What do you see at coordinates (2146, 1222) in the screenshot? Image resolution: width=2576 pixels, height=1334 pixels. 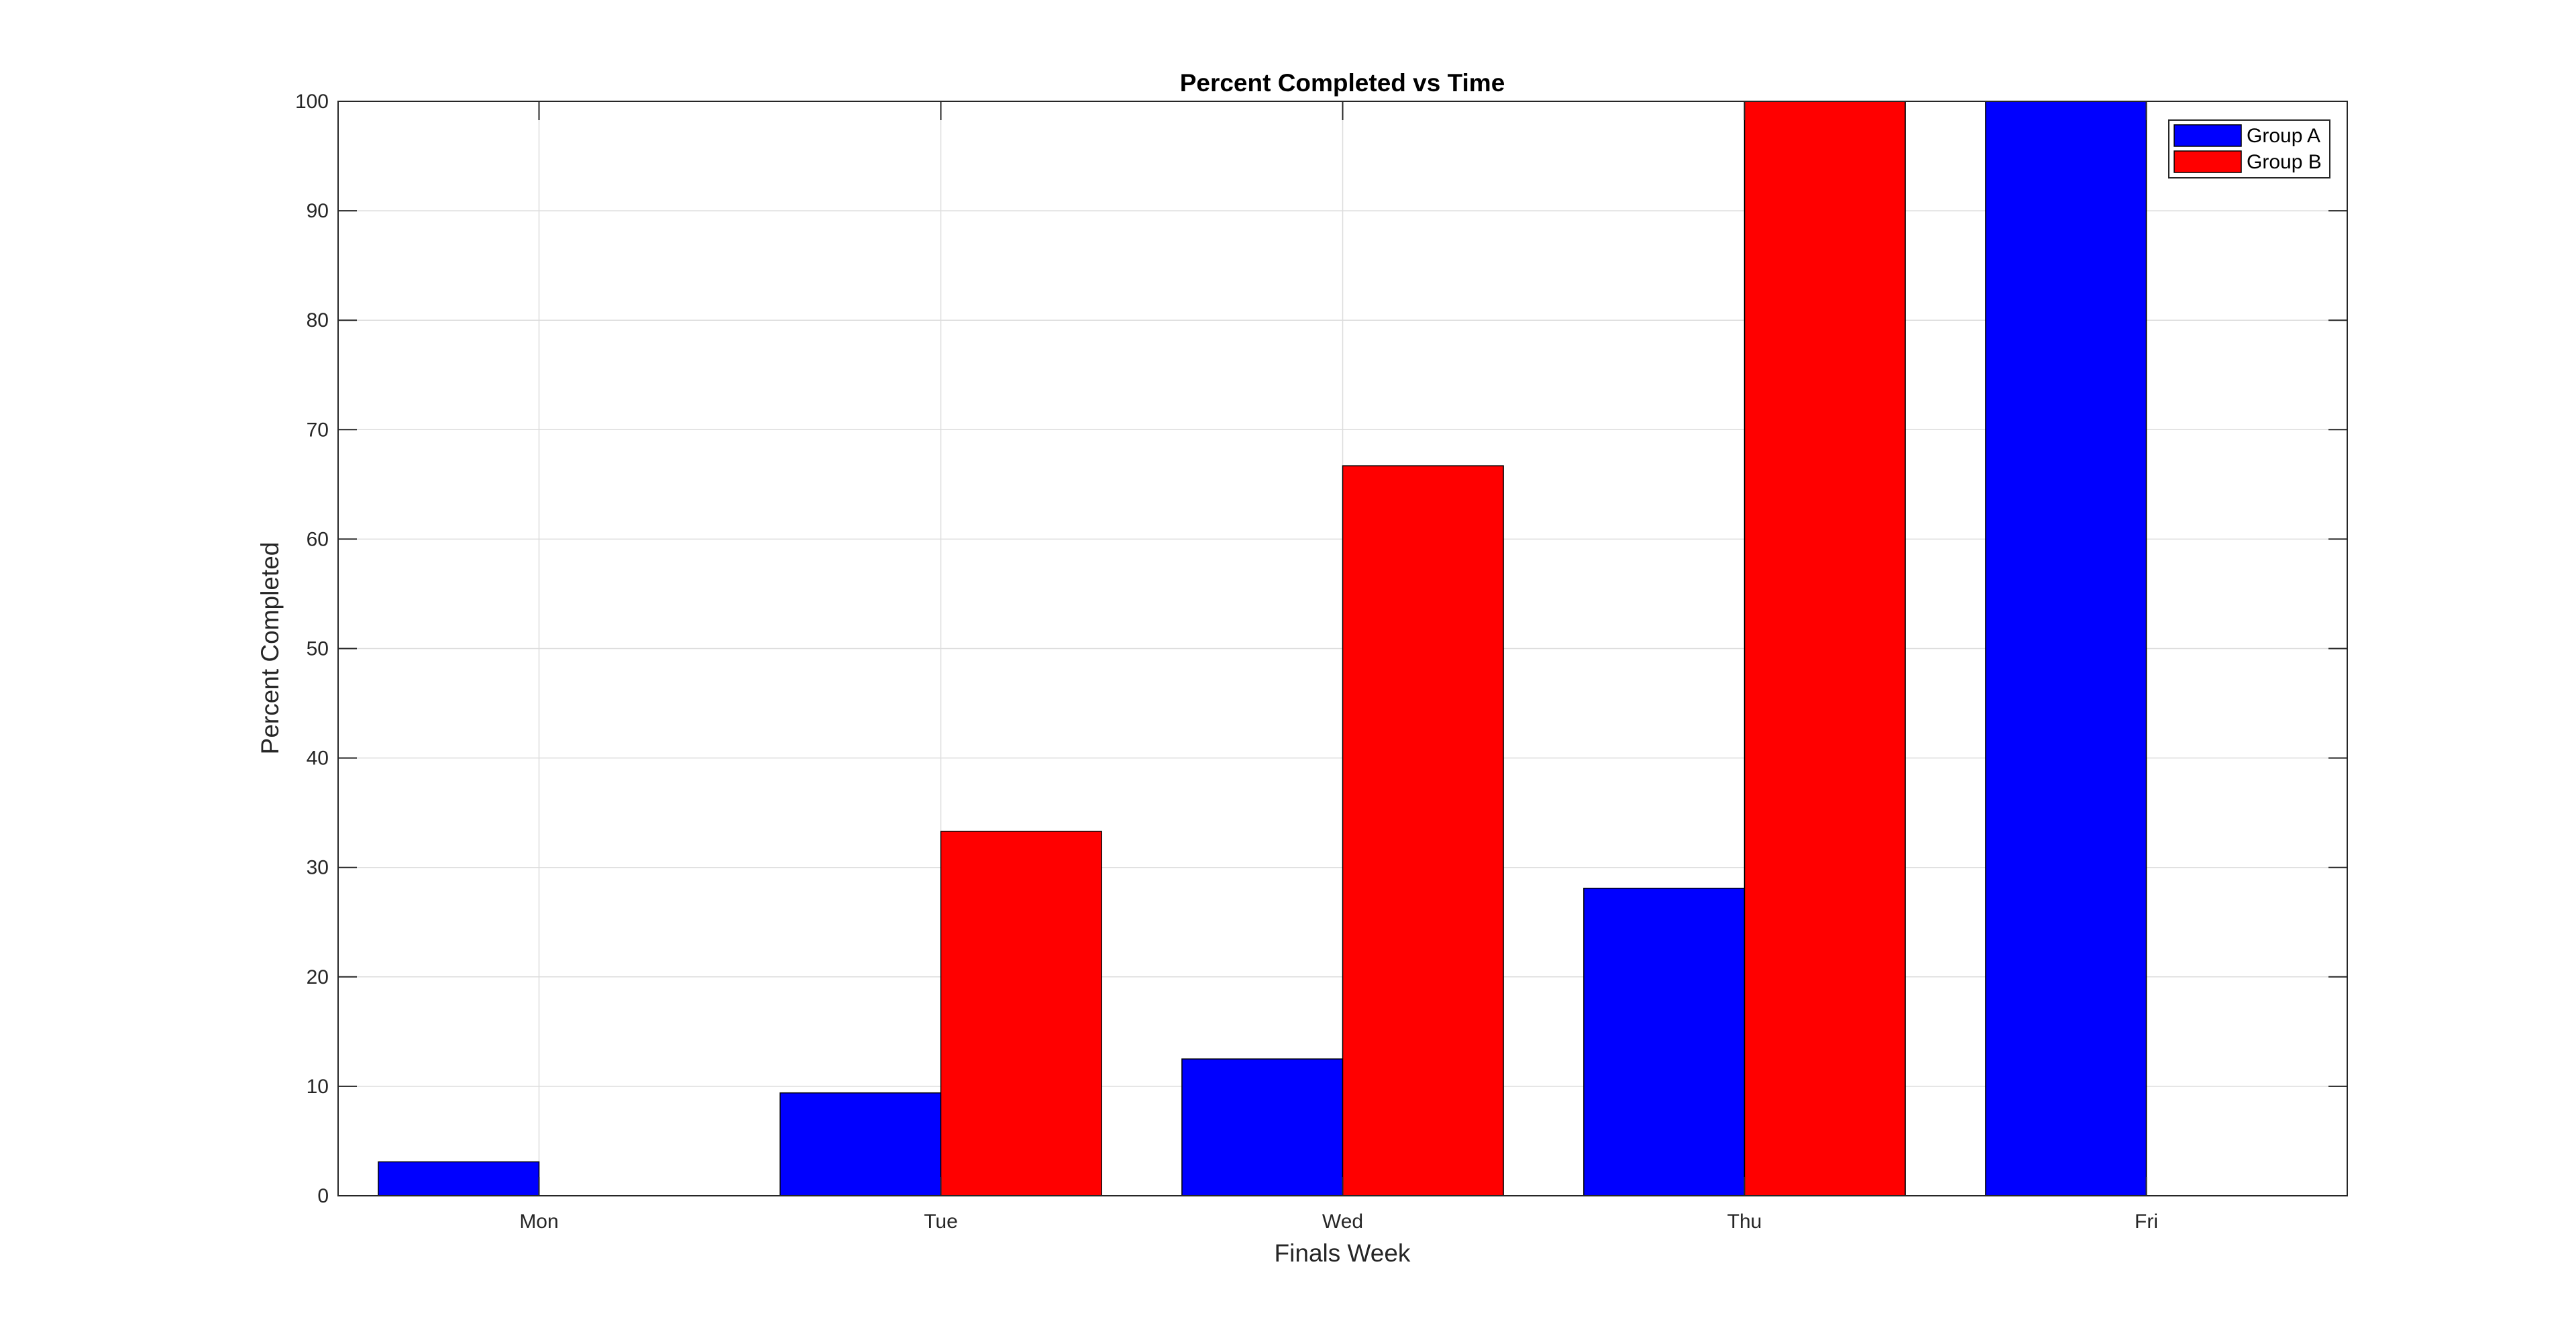 I see `x-tick-label: Fri` at bounding box center [2146, 1222].